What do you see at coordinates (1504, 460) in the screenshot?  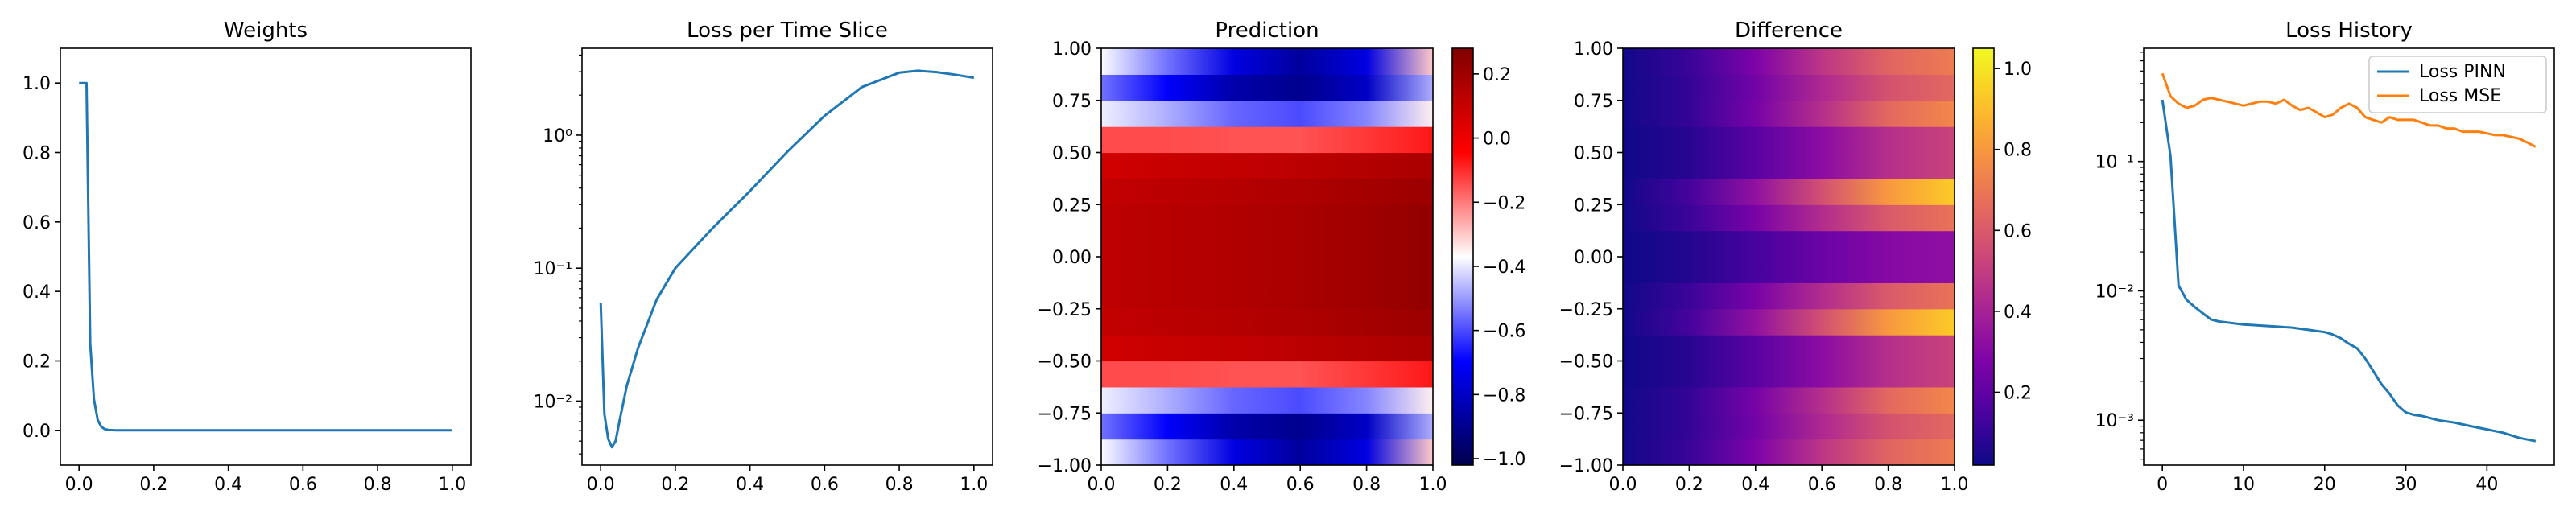 I see `colorbar-tick-label: −1.0` at bounding box center [1504, 460].